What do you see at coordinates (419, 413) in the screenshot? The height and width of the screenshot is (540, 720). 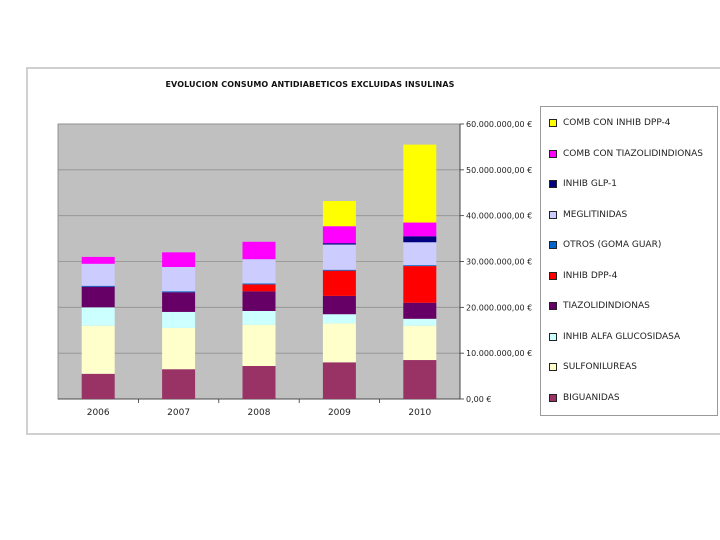 I see `x-tick-label-4: 2010` at bounding box center [419, 413].